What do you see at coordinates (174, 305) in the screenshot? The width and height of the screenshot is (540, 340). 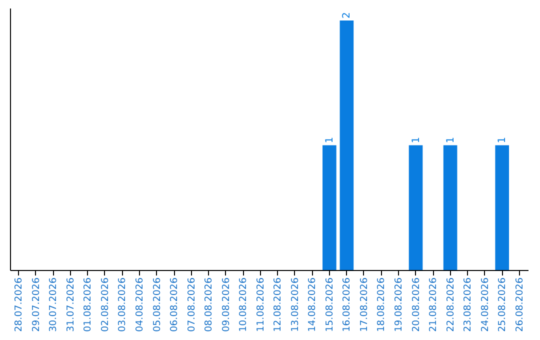 I see `x-tick-label: 06.08.2026` at bounding box center [174, 305].